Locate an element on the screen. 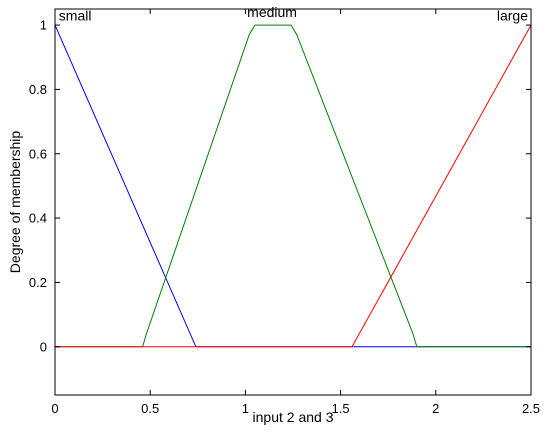 The width and height of the screenshot is (550, 443). y-tick-label: 0.8 is located at coordinates (38, 89).